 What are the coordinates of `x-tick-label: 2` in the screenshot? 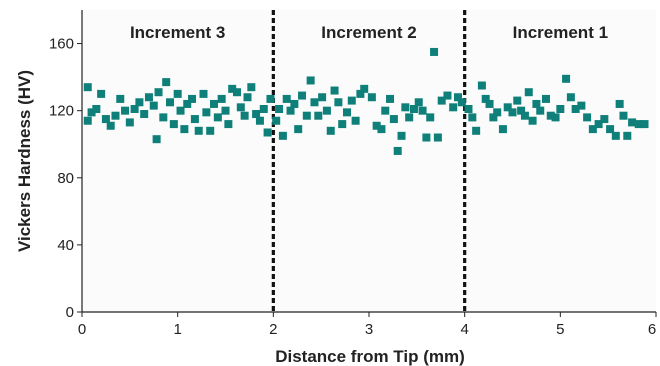 It's located at (273, 329).